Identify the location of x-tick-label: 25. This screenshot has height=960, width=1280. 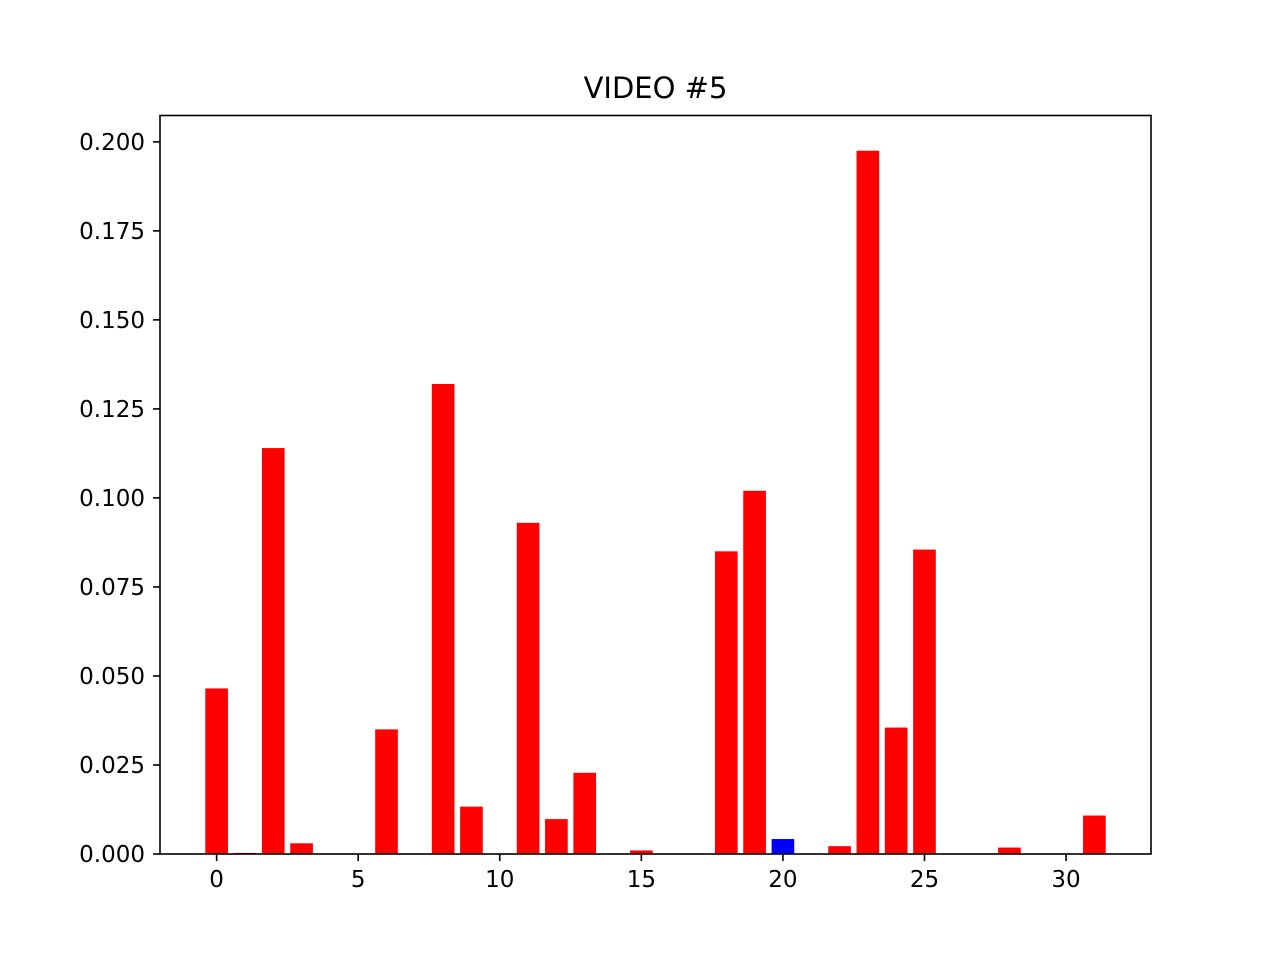
(924, 880).